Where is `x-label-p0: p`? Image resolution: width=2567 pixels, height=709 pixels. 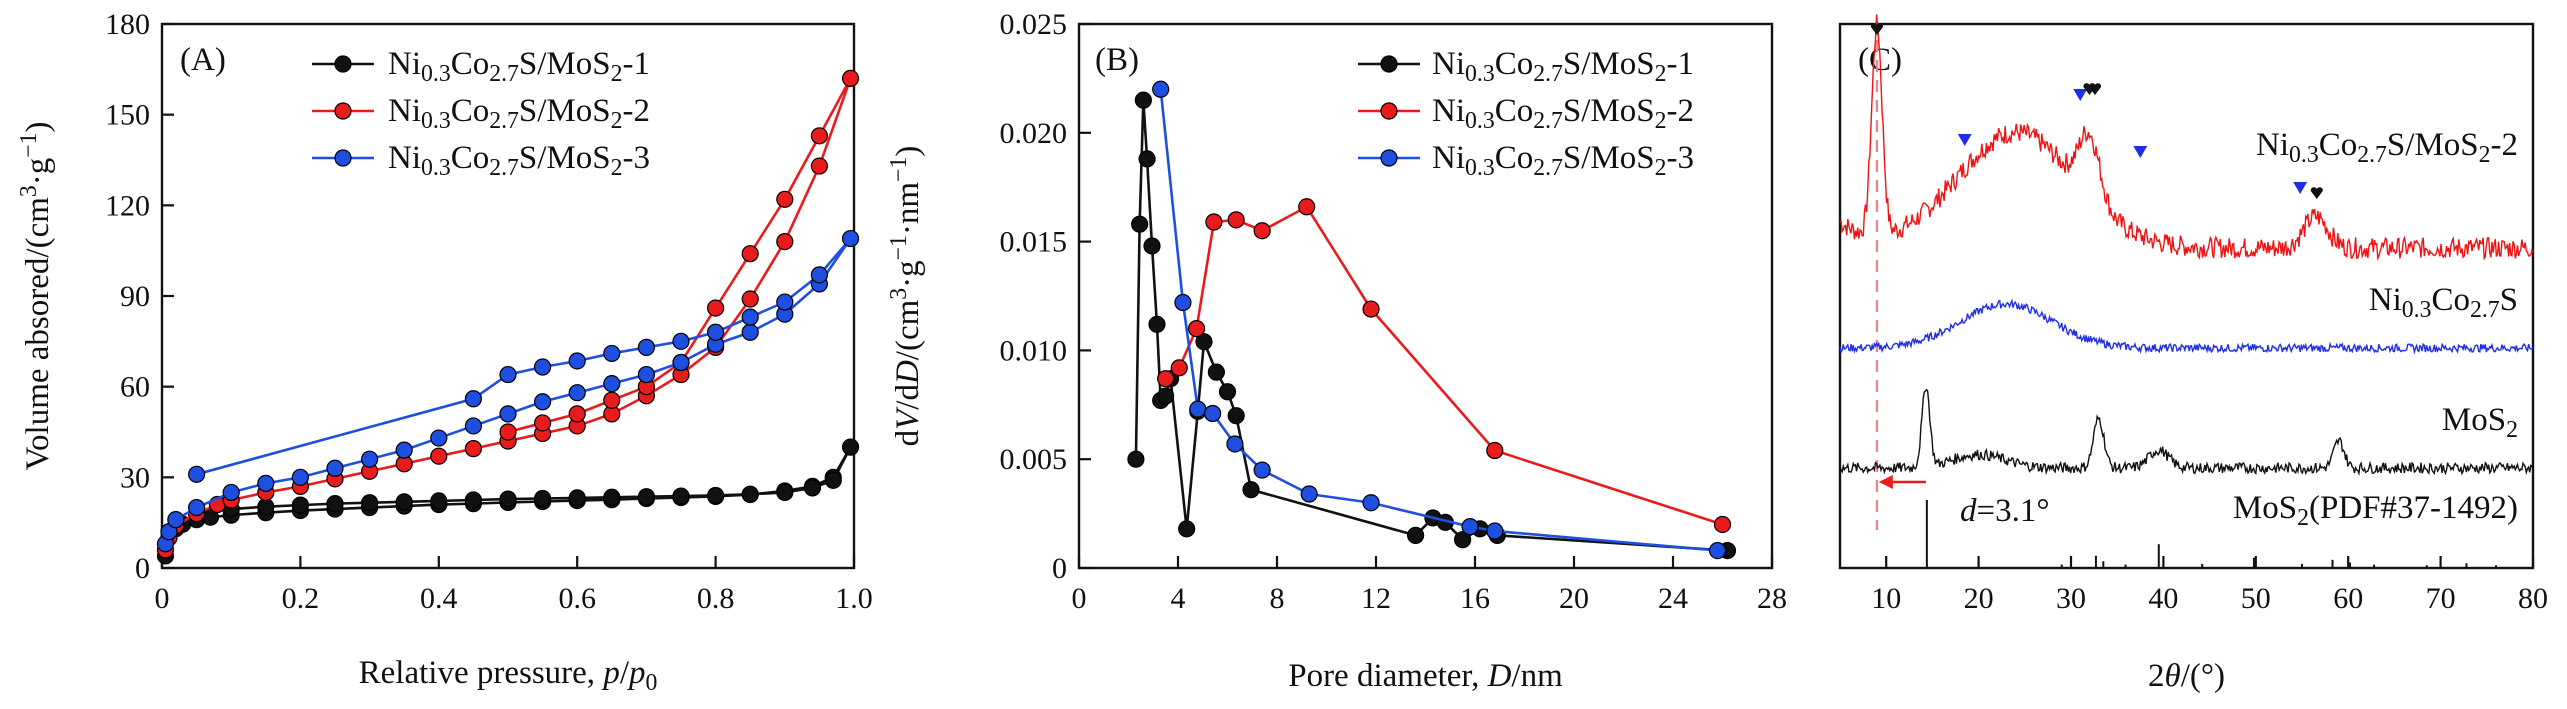
x-label-p0: p is located at coordinates (636, 673).